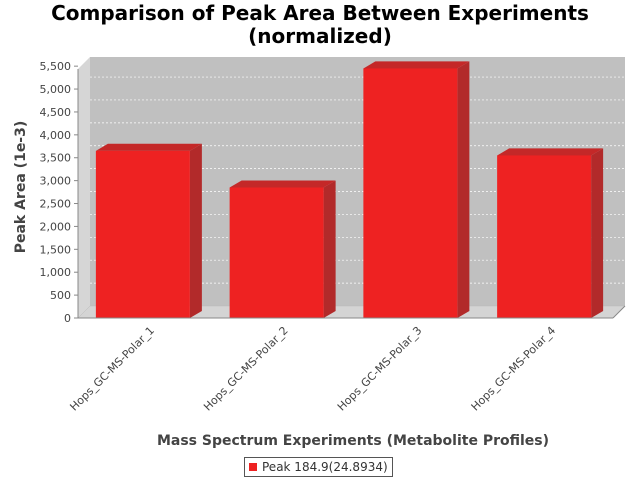 This screenshot has height=480, width=640. Describe the element at coordinates (56, 158) in the screenshot. I see `y-tick-label: 3,500` at that location.